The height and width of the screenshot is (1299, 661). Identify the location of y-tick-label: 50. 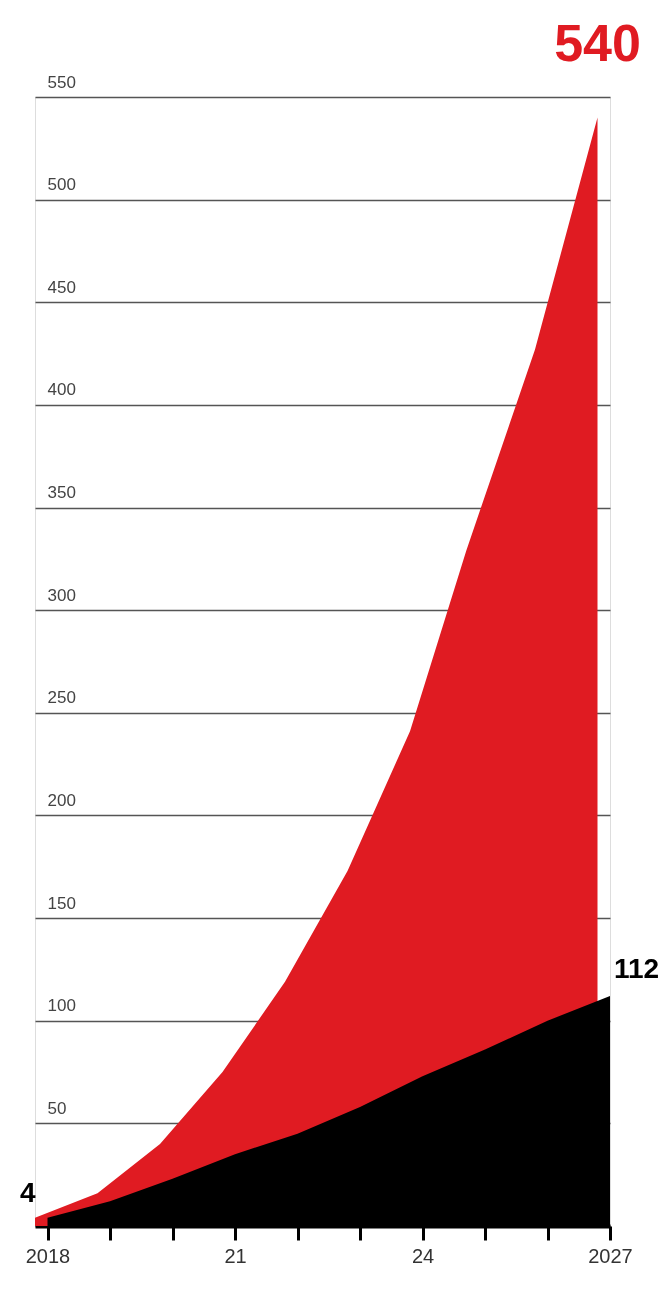
(57, 1108).